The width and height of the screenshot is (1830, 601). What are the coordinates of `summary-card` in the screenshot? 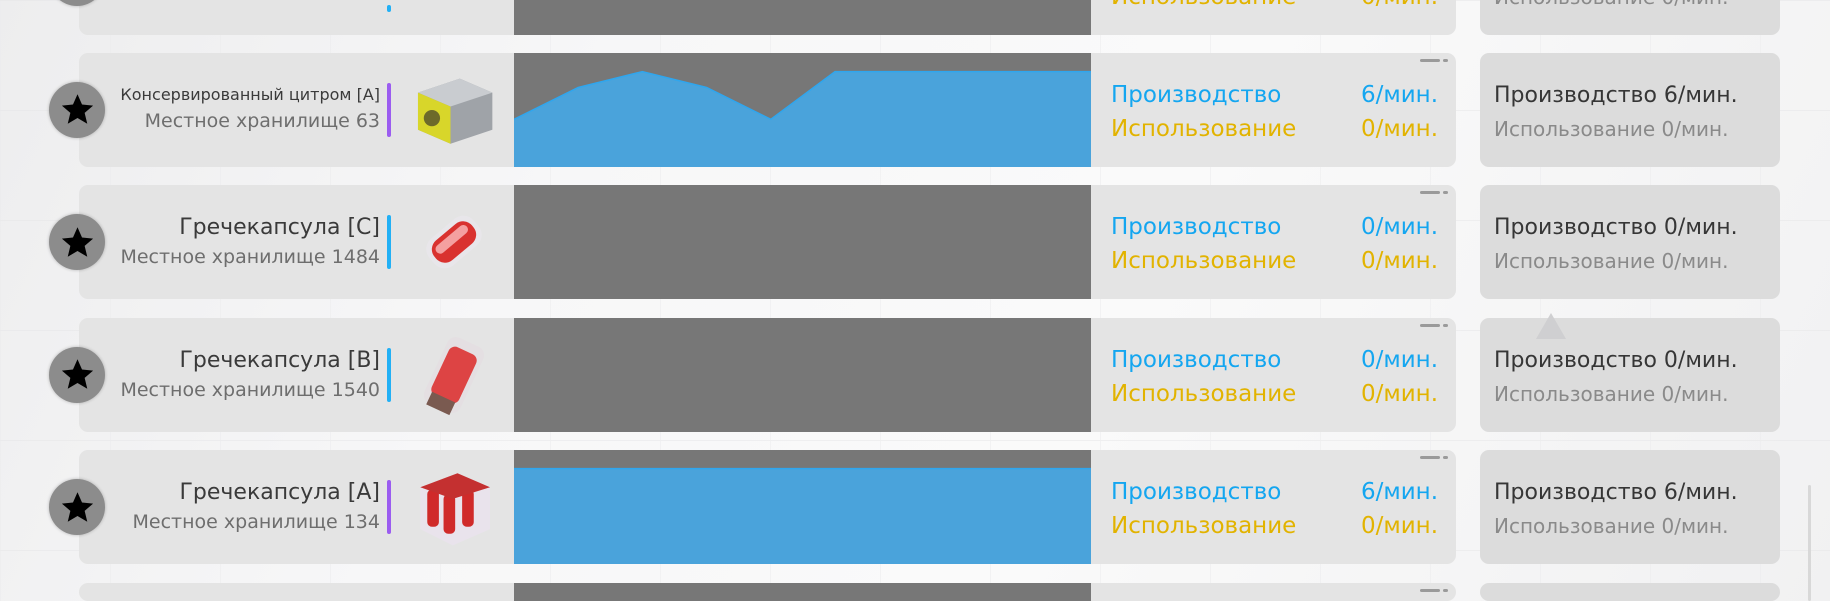 It's located at (1630, 591).